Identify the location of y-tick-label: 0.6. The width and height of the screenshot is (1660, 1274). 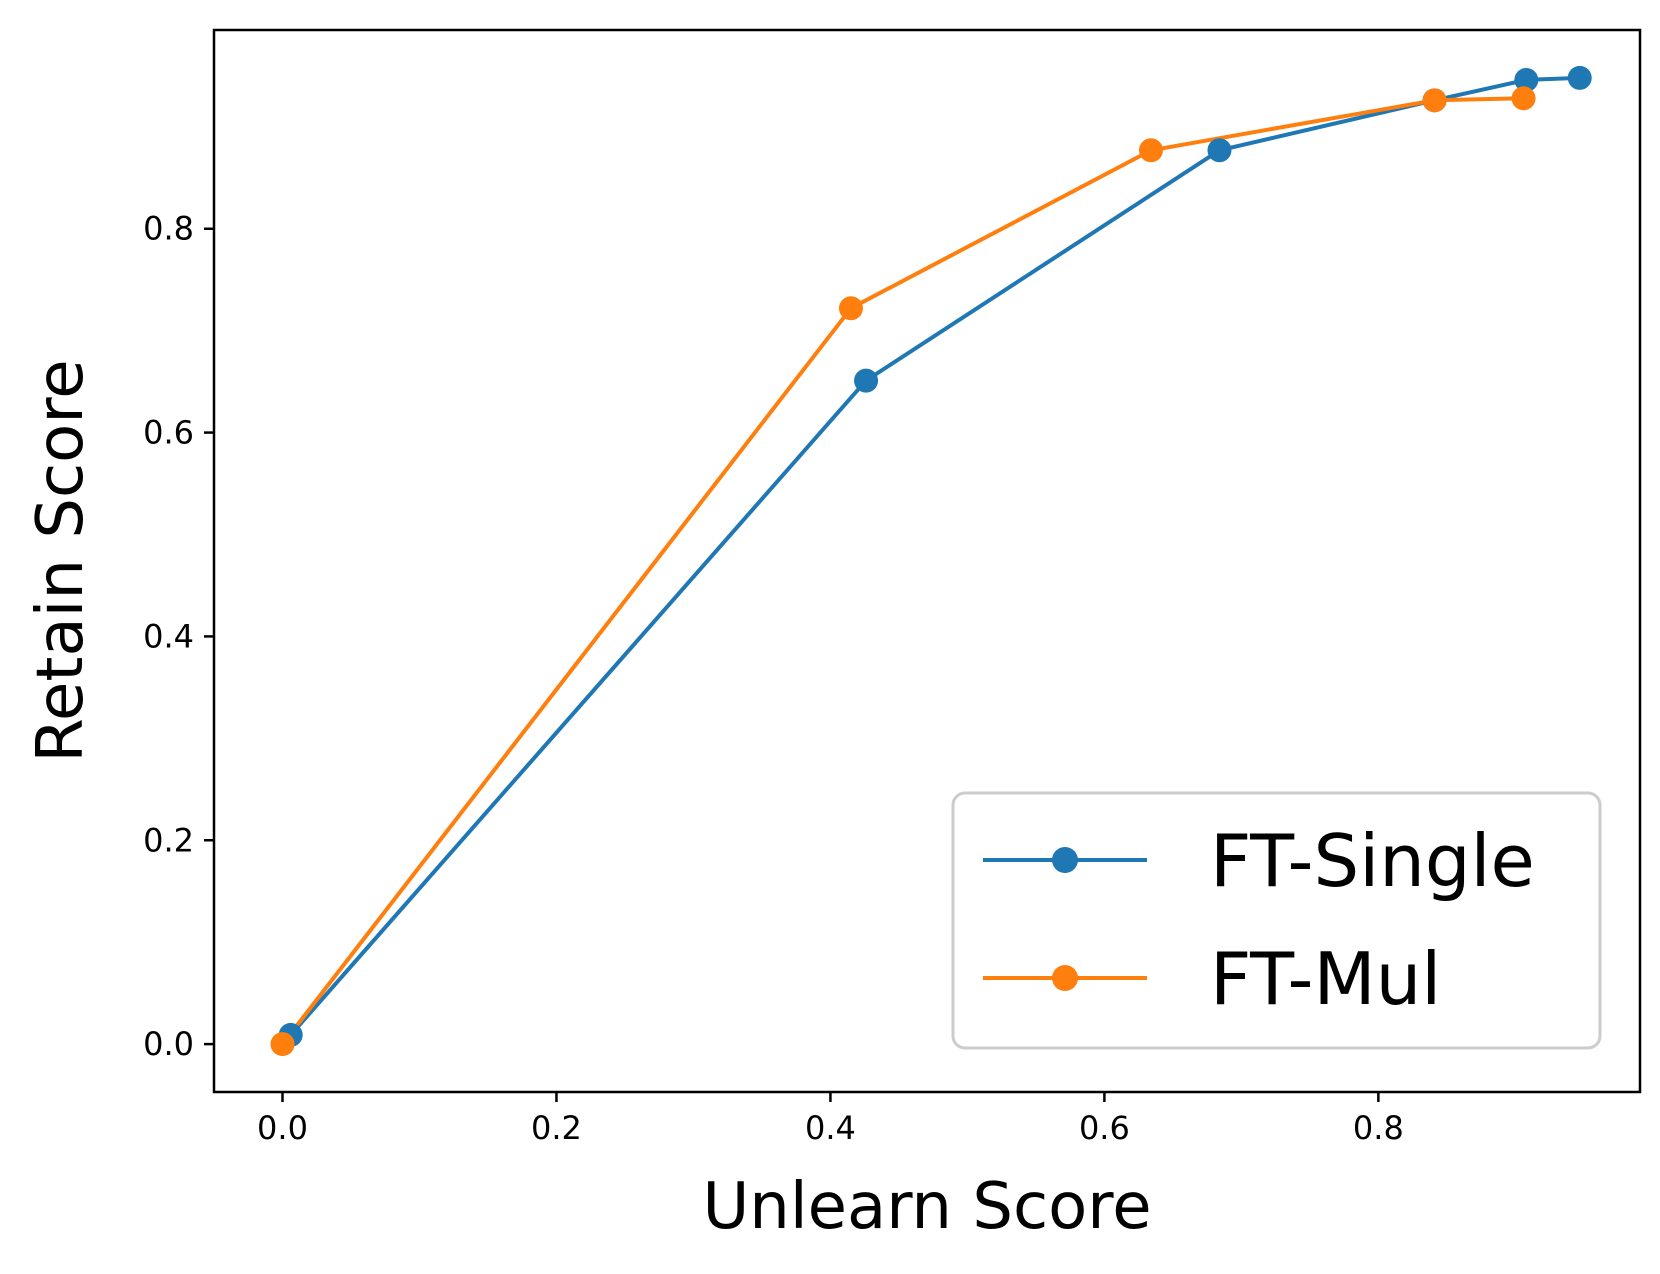
(168, 433).